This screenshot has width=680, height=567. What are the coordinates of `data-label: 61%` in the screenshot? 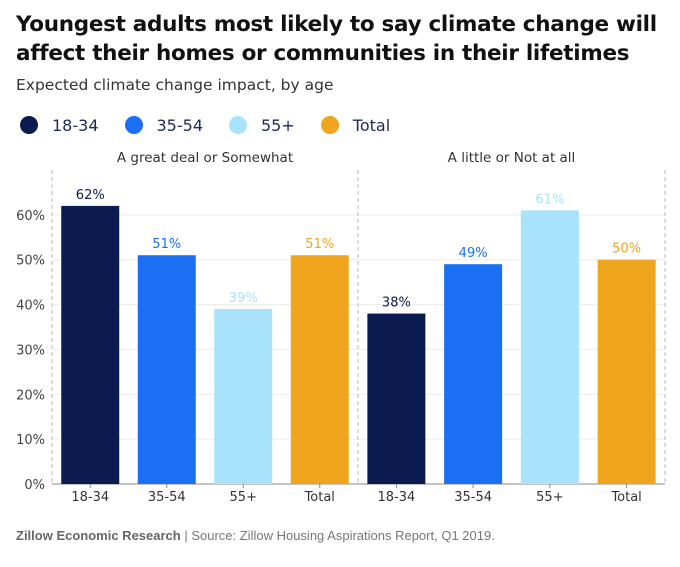 It's located at (549, 199).